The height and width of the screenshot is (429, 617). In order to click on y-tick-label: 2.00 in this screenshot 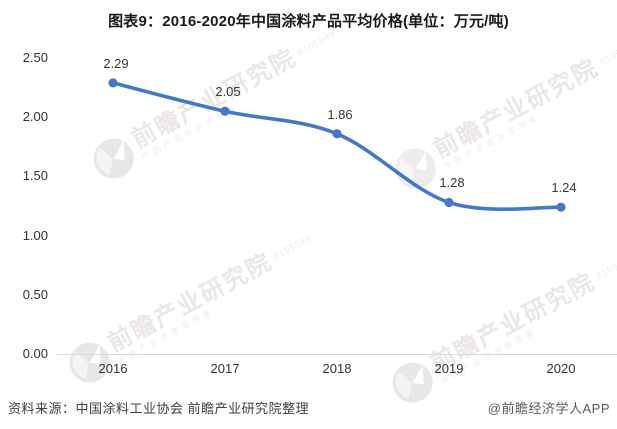, I will do `click(35, 117)`.